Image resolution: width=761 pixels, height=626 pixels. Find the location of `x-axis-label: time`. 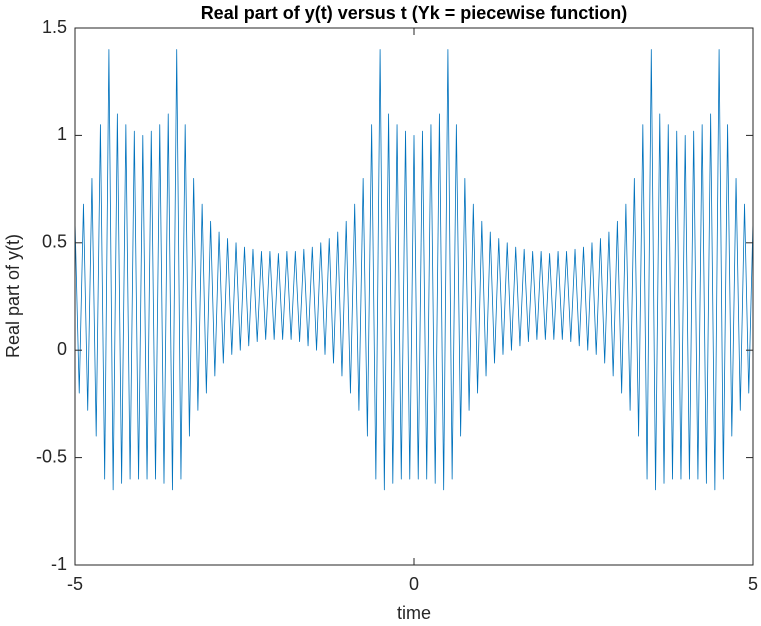

x-axis-label: time is located at coordinates (414, 613).